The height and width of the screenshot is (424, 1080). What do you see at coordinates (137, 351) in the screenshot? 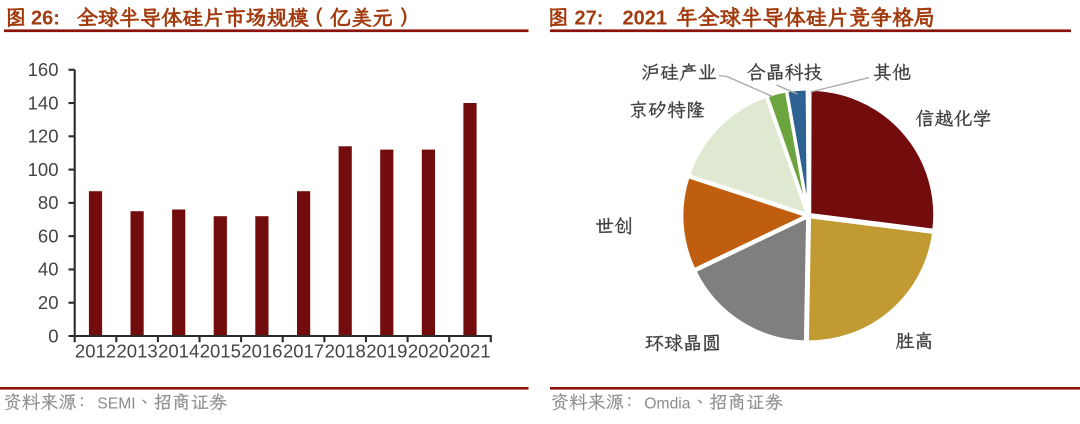
I see `svg-text: 2013` at bounding box center [137, 351].